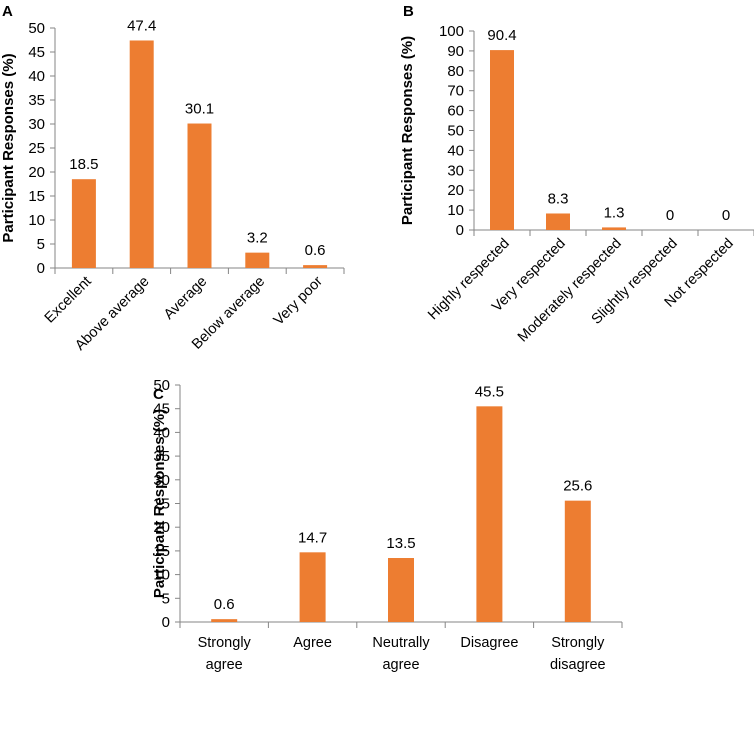 The width and height of the screenshot is (754, 729). What do you see at coordinates (36, 28) in the screenshot?
I see `y-tick-label-a-50: 50` at bounding box center [36, 28].